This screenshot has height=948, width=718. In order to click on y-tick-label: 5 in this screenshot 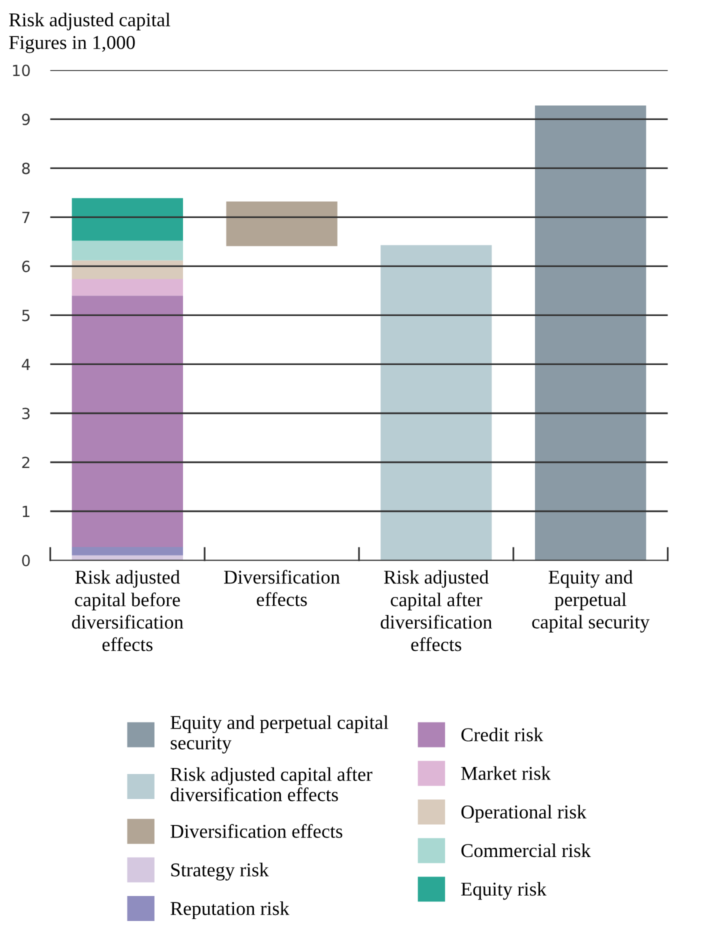, I will do `click(26, 316)`.